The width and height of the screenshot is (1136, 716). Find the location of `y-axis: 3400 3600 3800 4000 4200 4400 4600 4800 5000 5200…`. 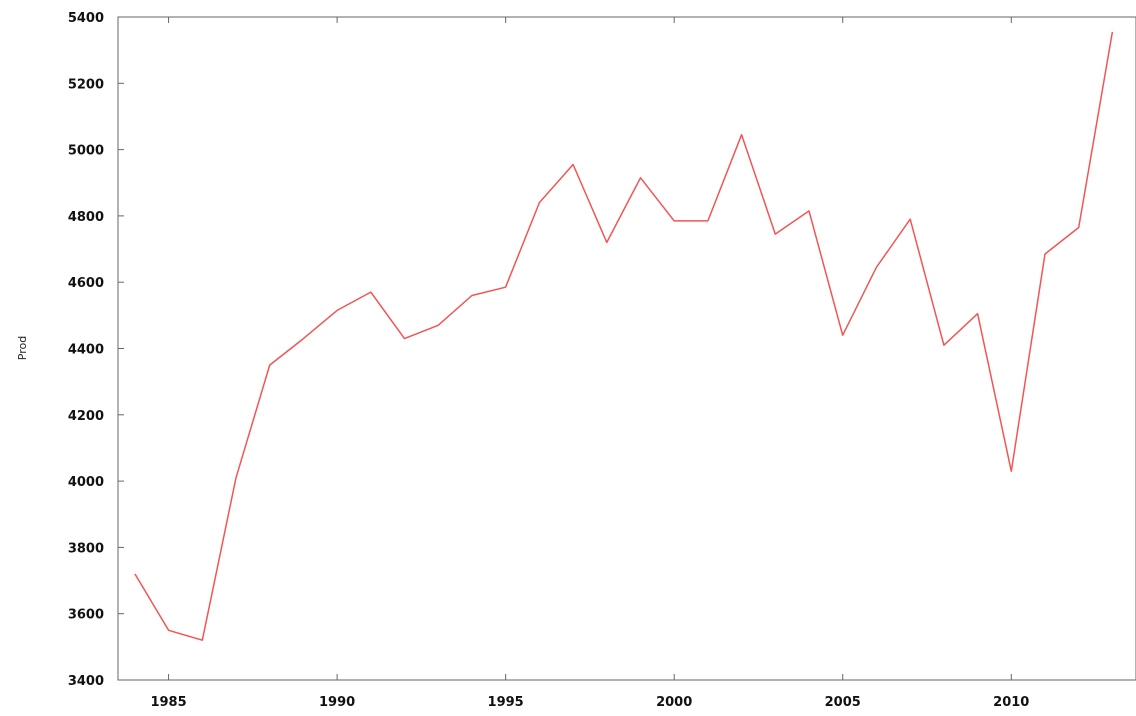

y-axis: 3400 3600 3800 4000 4200 4400 4600 4800 5000 5200… is located at coordinates (96, 350).